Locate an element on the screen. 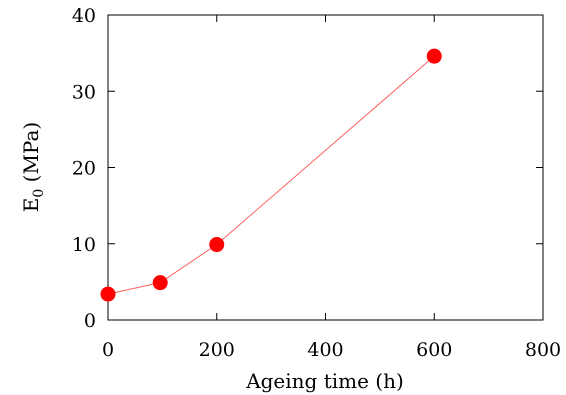 The image size is (566, 395). y-tick-label: 20 is located at coordinates (84, 169).